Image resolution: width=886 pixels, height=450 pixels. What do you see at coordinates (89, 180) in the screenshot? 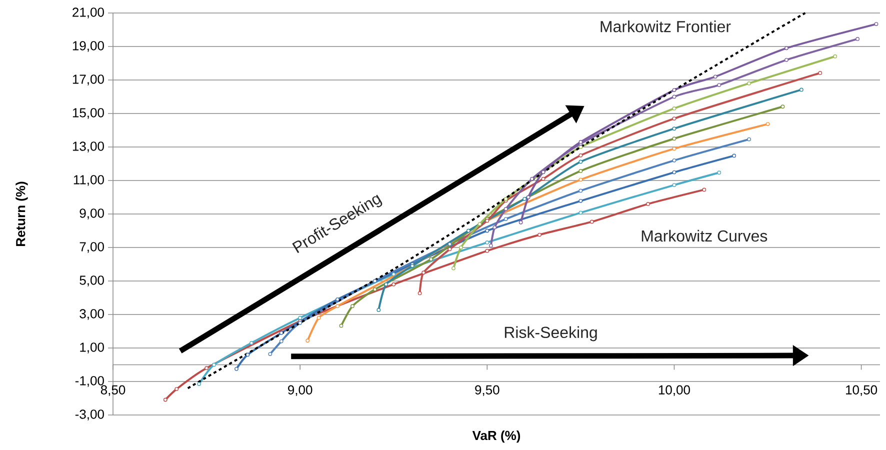
I see `y-tick-label: 11,00` at bounding box center [89, 180].